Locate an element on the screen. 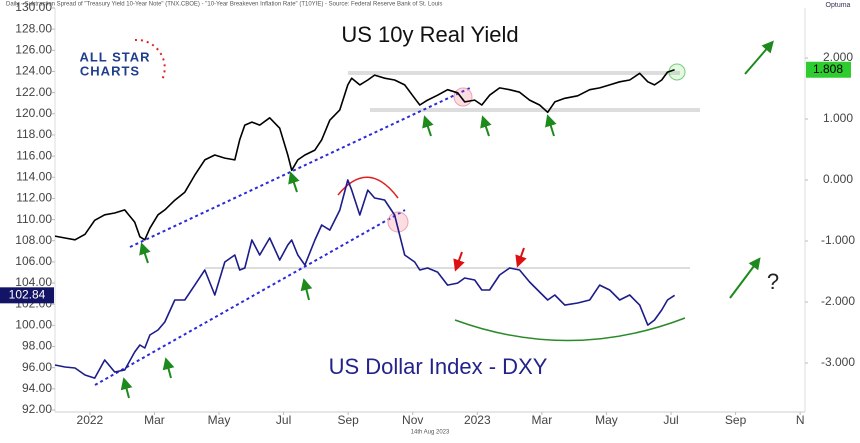 The width and height of the screenshot is (860, 443). y-tick-label: 92.00 is located at coordinates (37, 409).